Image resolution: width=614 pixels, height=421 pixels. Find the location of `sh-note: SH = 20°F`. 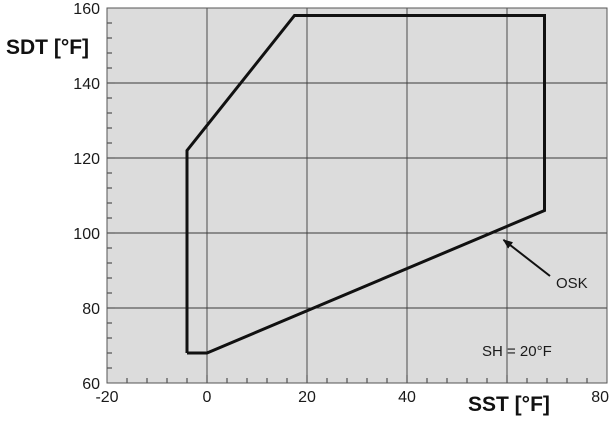

sh-note: SH = 20°F is located at coordinates (517, 351).